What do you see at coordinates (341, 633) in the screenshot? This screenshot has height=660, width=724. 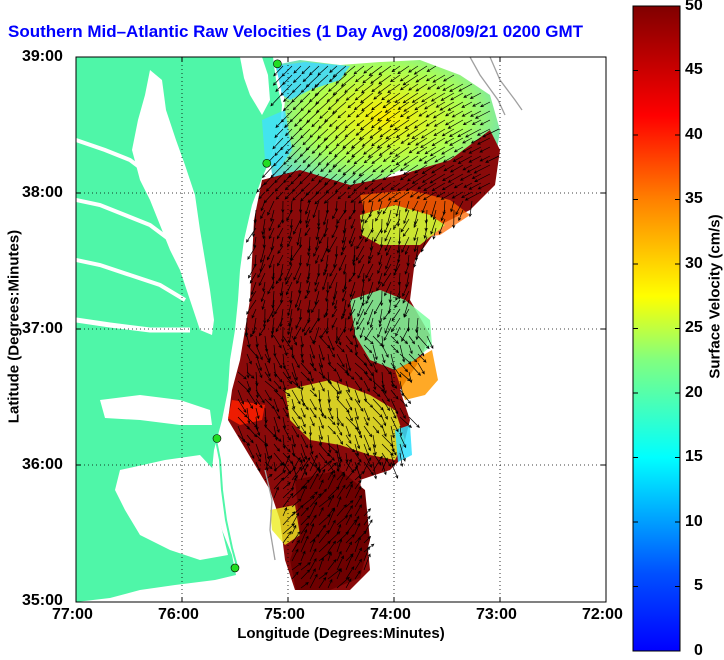 I see `x-axis-label: Longitude (Degrees:Minutes)` at bounding box center [341, 633].